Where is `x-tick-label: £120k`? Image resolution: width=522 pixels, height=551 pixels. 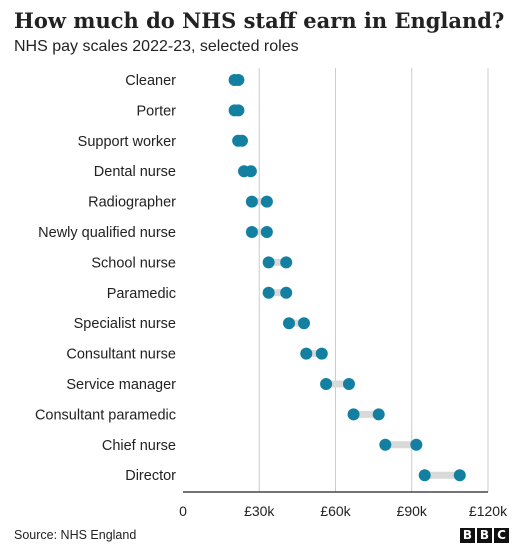
x-tick-label: £120k is located at coordinates (488, 511).